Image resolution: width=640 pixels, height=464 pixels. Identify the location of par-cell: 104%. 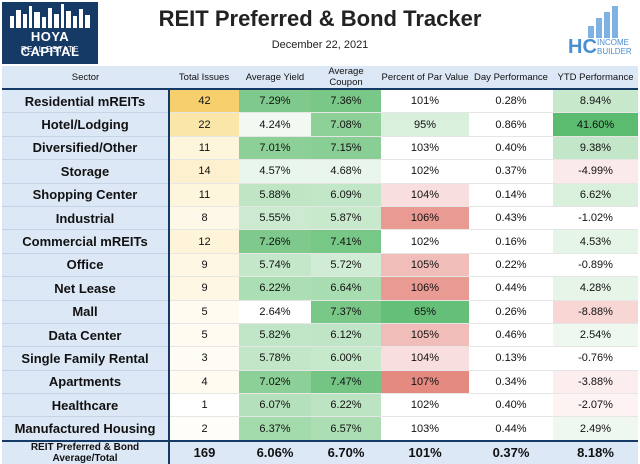
(425, 358).